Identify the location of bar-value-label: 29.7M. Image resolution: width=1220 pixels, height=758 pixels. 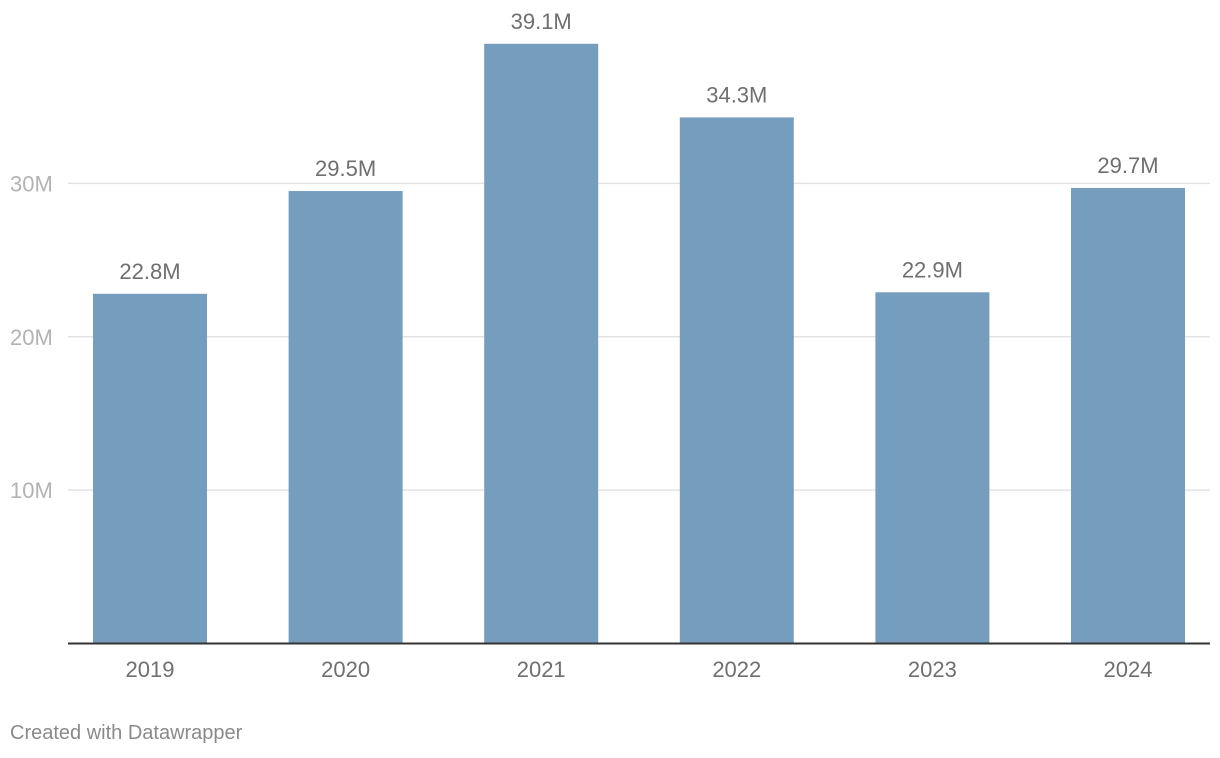
(1127, 165).